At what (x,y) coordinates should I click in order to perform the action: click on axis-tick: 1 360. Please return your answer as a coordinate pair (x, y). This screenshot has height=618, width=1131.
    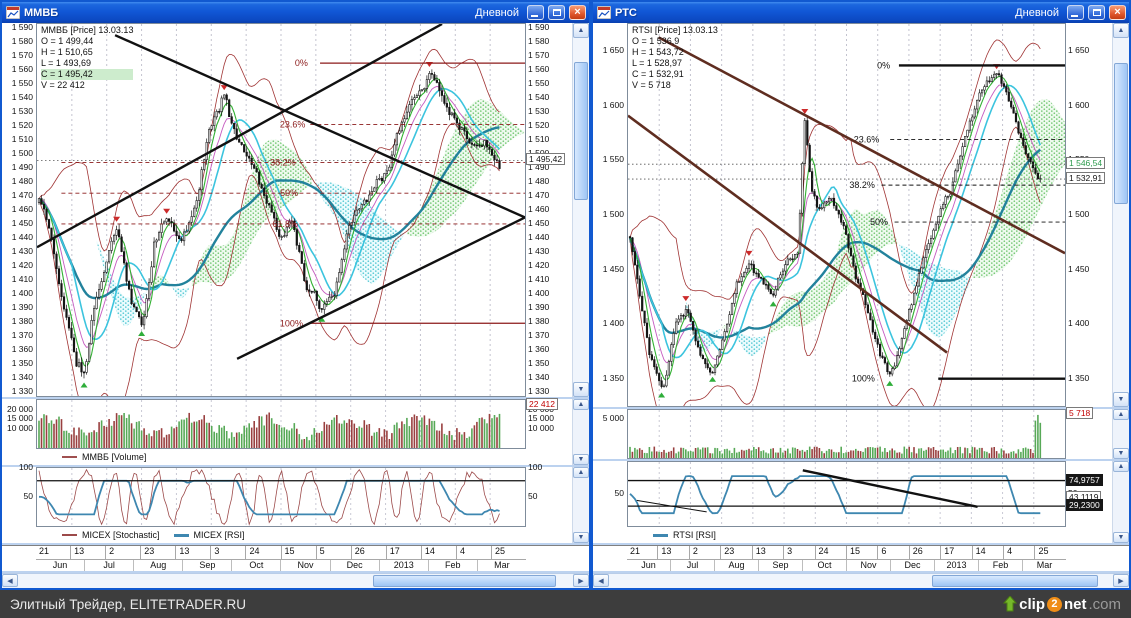
    Looking at the image, I should click on (22, 348).